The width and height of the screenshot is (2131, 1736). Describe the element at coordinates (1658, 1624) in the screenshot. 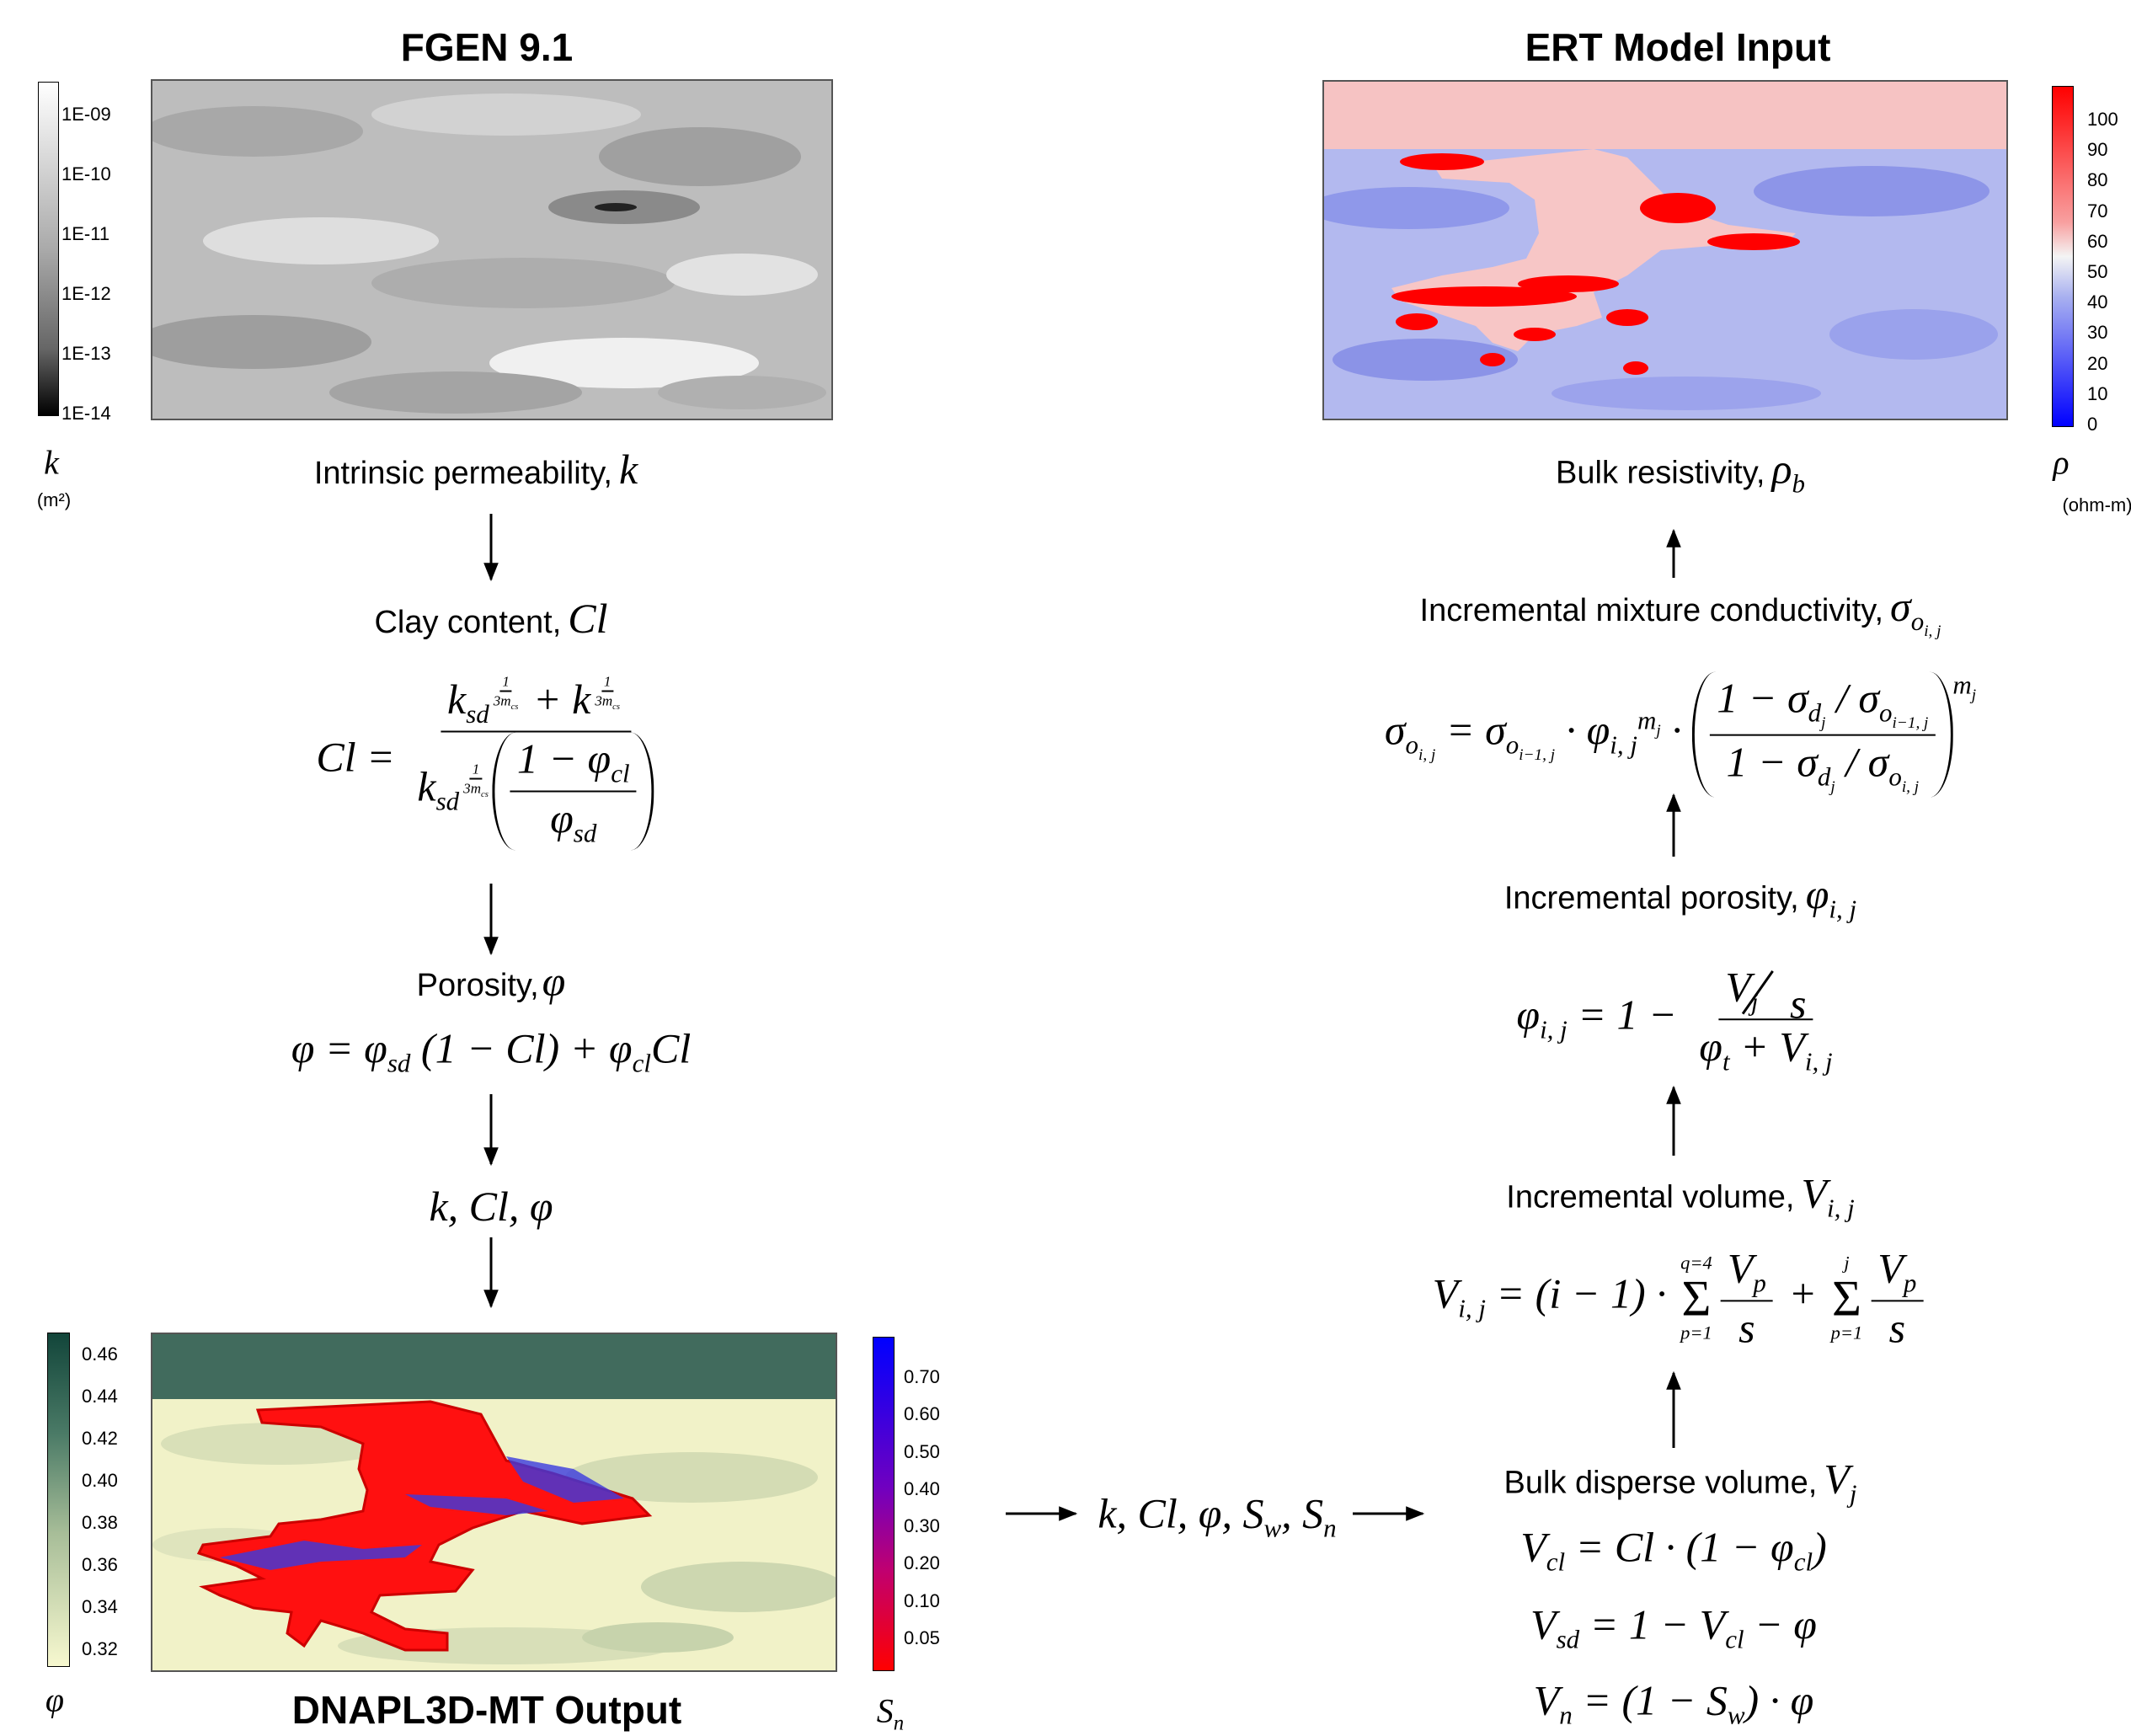

I see `eq-part: = 1 − V` at that location.